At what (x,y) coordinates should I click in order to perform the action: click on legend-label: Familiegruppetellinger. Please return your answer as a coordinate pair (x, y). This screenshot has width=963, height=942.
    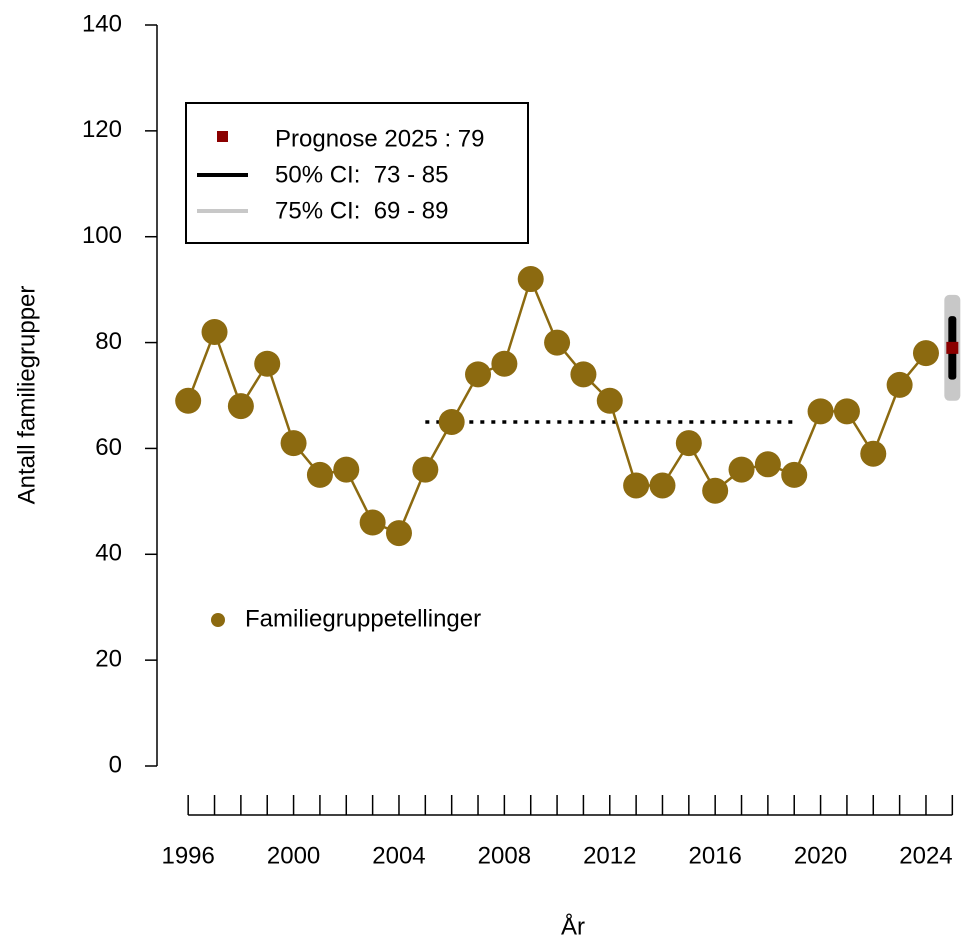
    Looking at the image, I should click on (363, 618).